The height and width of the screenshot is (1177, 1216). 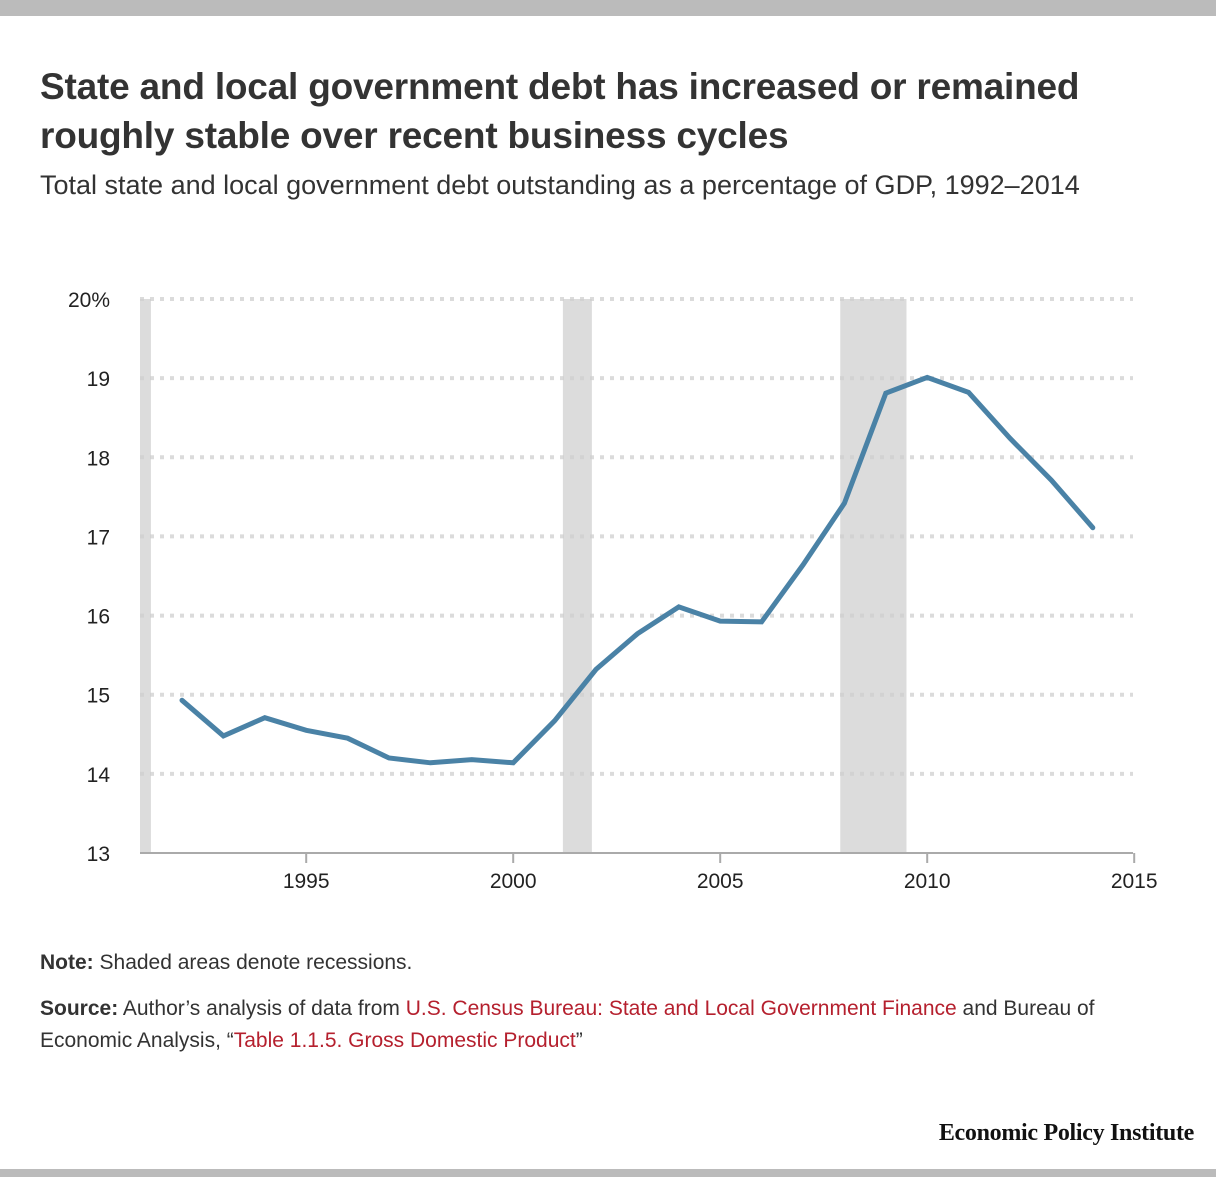 I want to click on x-tick-label: 2010, so click(x=927, y=881).